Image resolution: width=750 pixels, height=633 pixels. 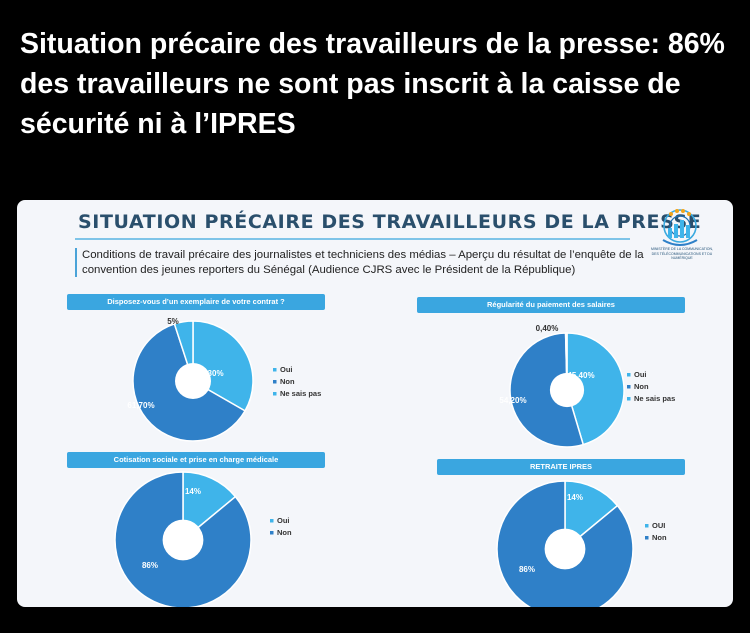 What do you see at coordinates (567, 390) in the screenshot?
I see `chart-2-center-hole` at bounding box center [567, 390].